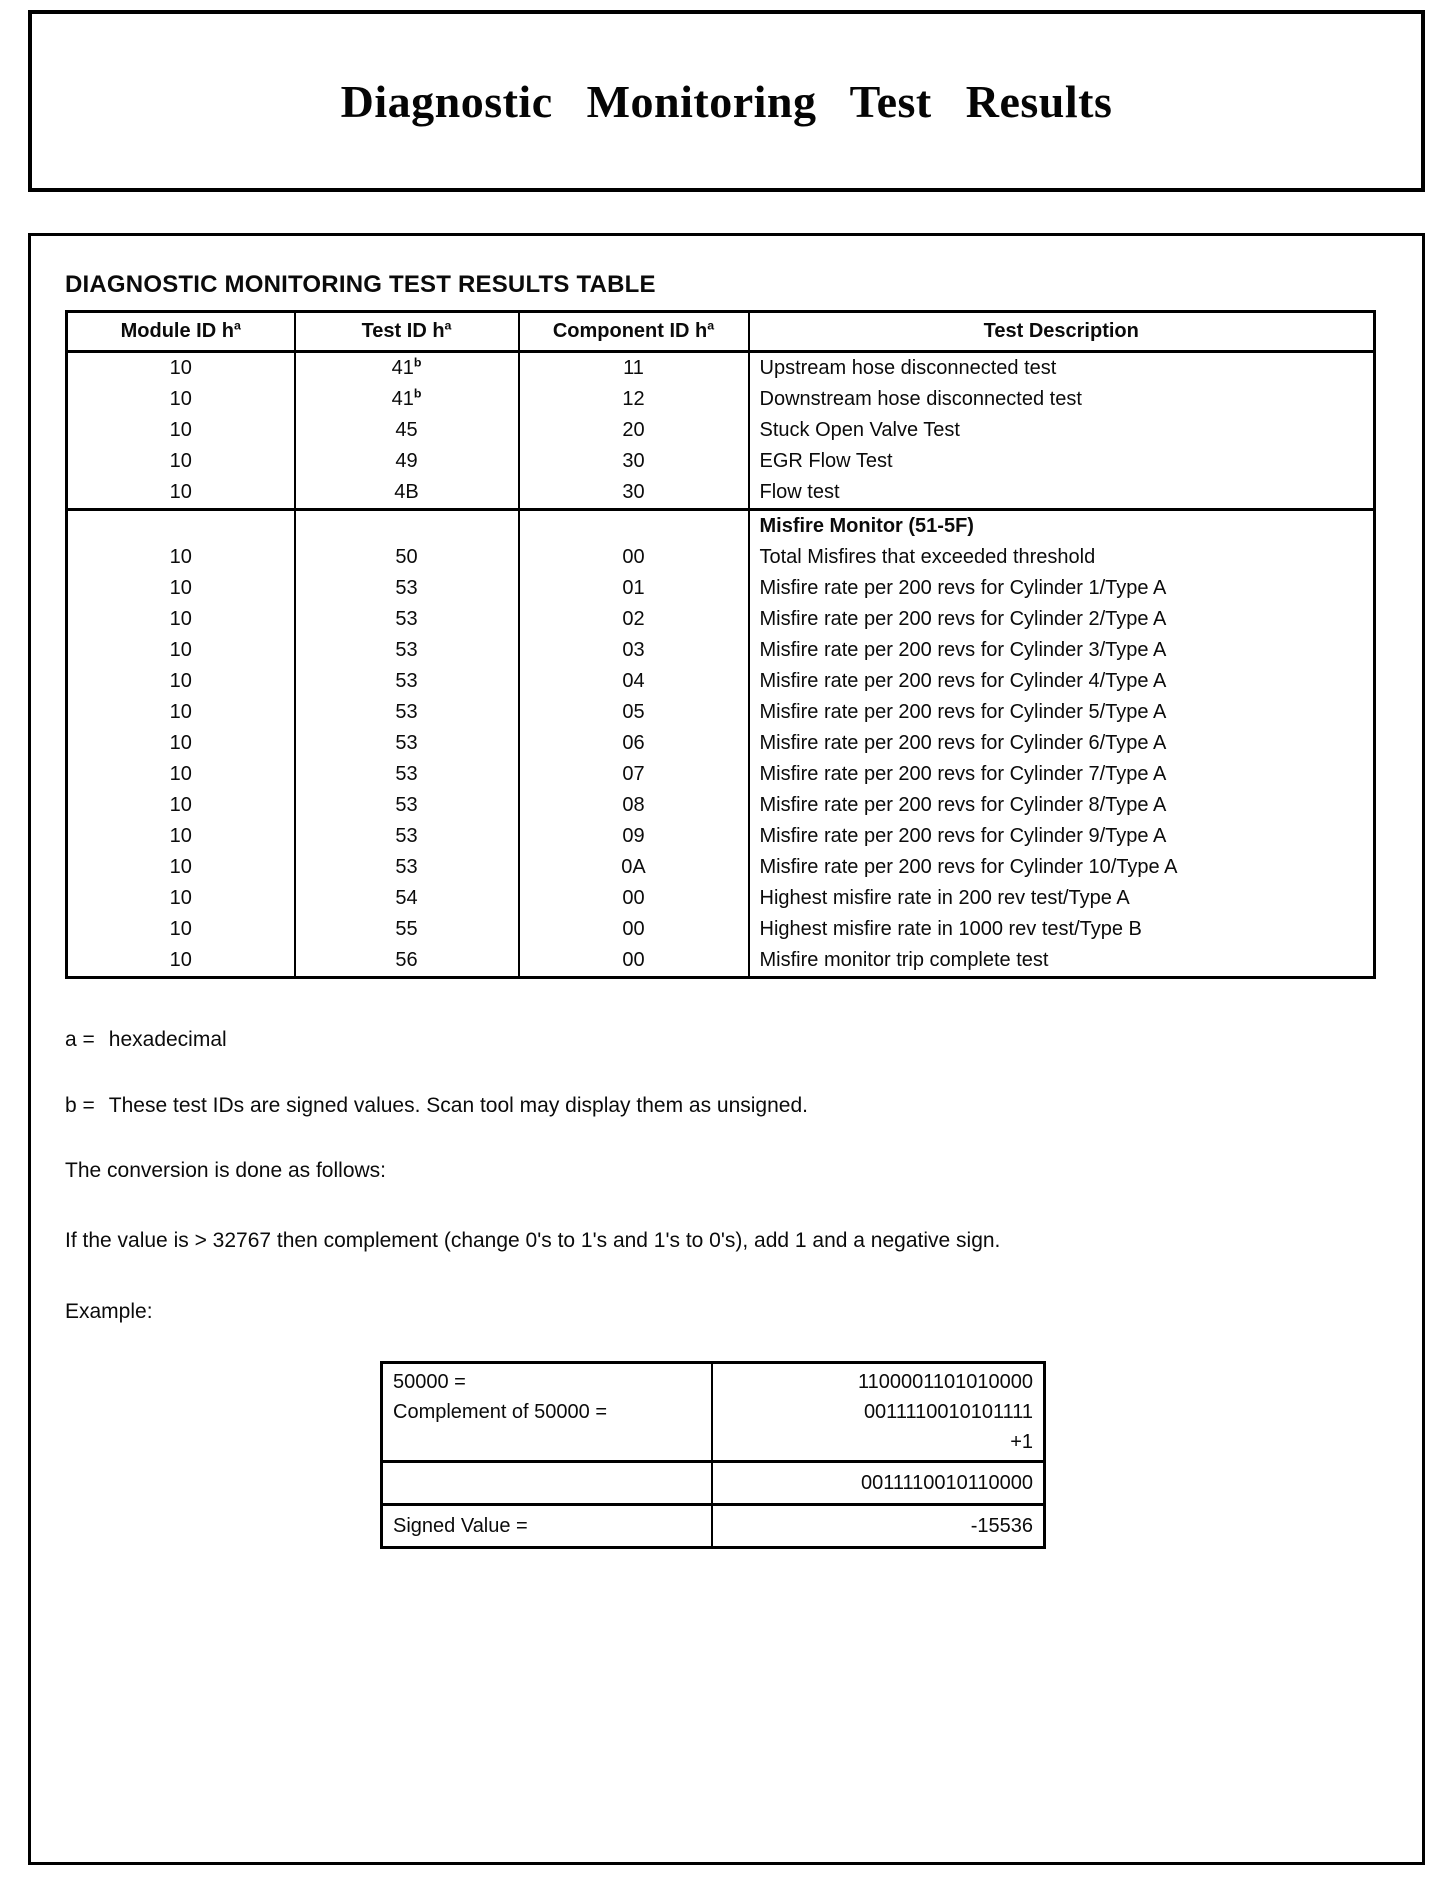 The image size is (1456, 1880). Describe the element at coordinates (547, 1482) in the screenshot. I see `example-sum-empty-cell` at that location.